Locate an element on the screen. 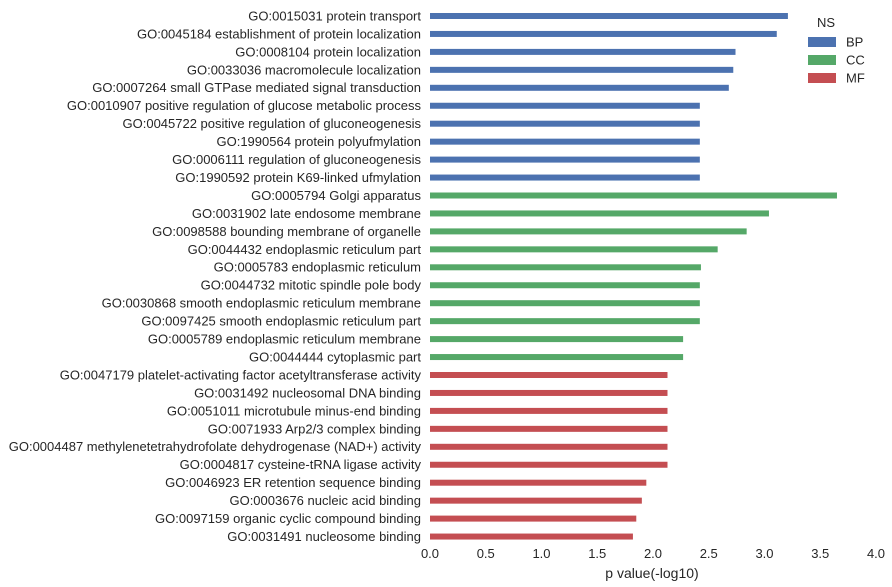 The width and height of the screenshot is (892, 587). legend-swatch-bp is located at coordinates (822, 42).